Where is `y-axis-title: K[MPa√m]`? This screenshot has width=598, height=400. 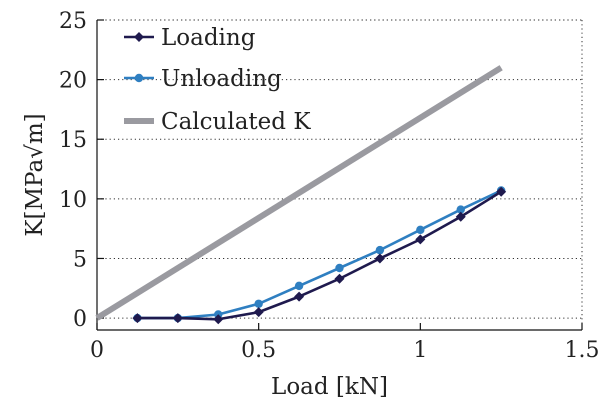
y-axis-title: K[MPa√m] is located at coordinates (35, 174).